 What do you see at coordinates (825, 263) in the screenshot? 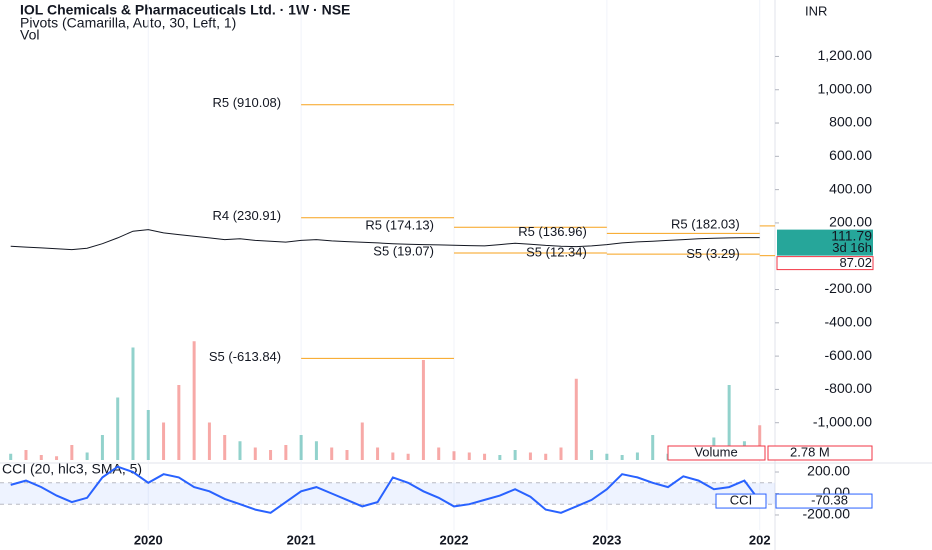
I see `marker-box` at bounding box center [825, 263].